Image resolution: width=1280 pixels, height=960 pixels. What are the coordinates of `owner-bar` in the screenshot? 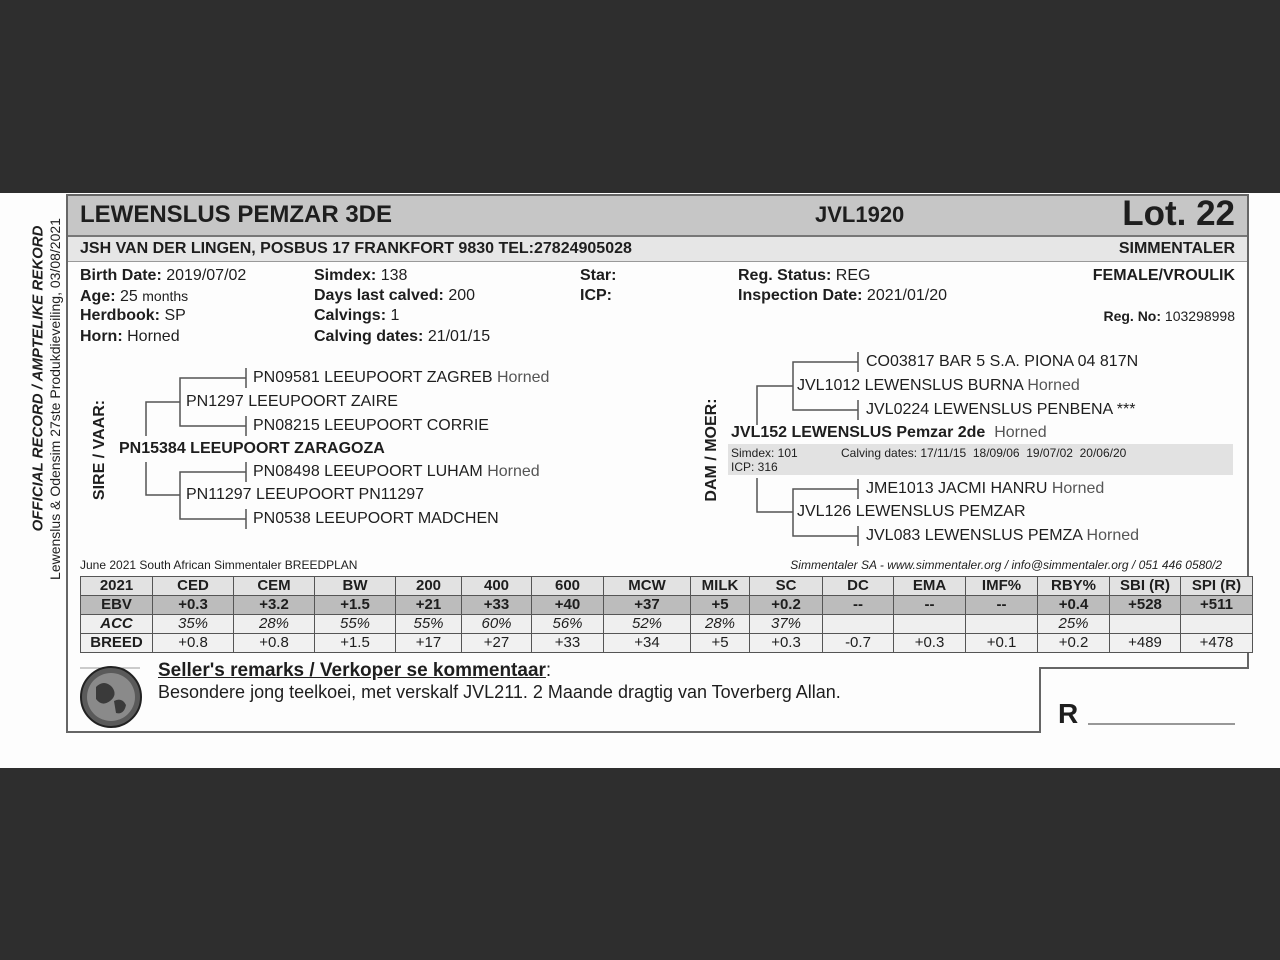 It's located at (658, 249).